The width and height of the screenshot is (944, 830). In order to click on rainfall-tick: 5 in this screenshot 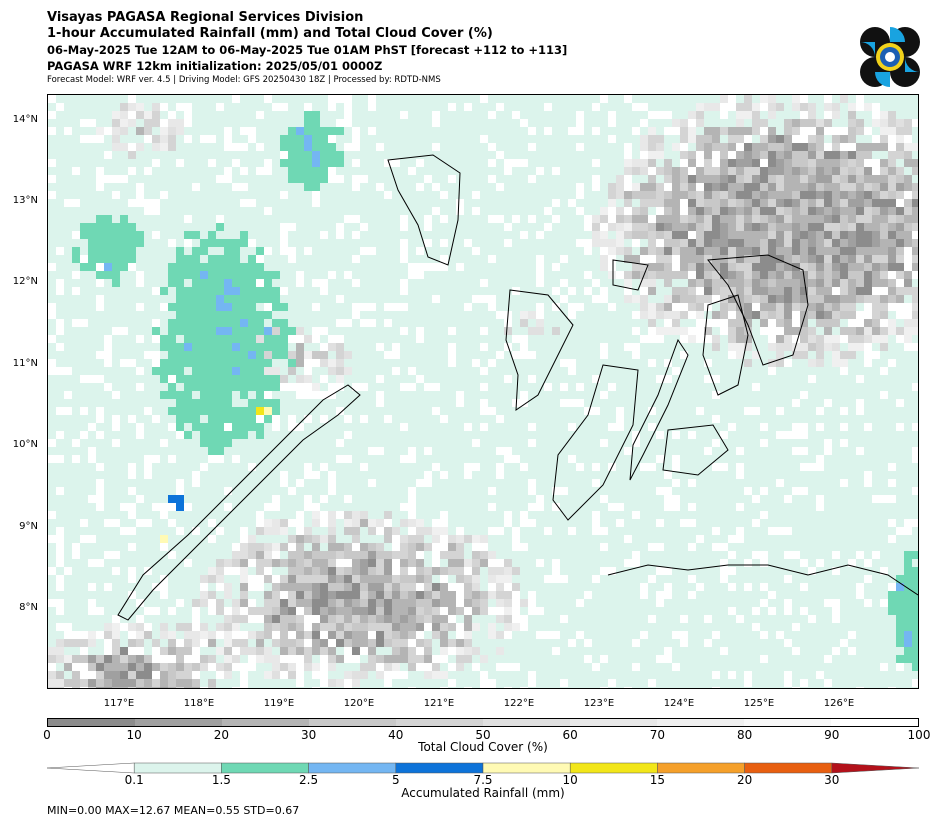, I will do `click(395, 780)`.